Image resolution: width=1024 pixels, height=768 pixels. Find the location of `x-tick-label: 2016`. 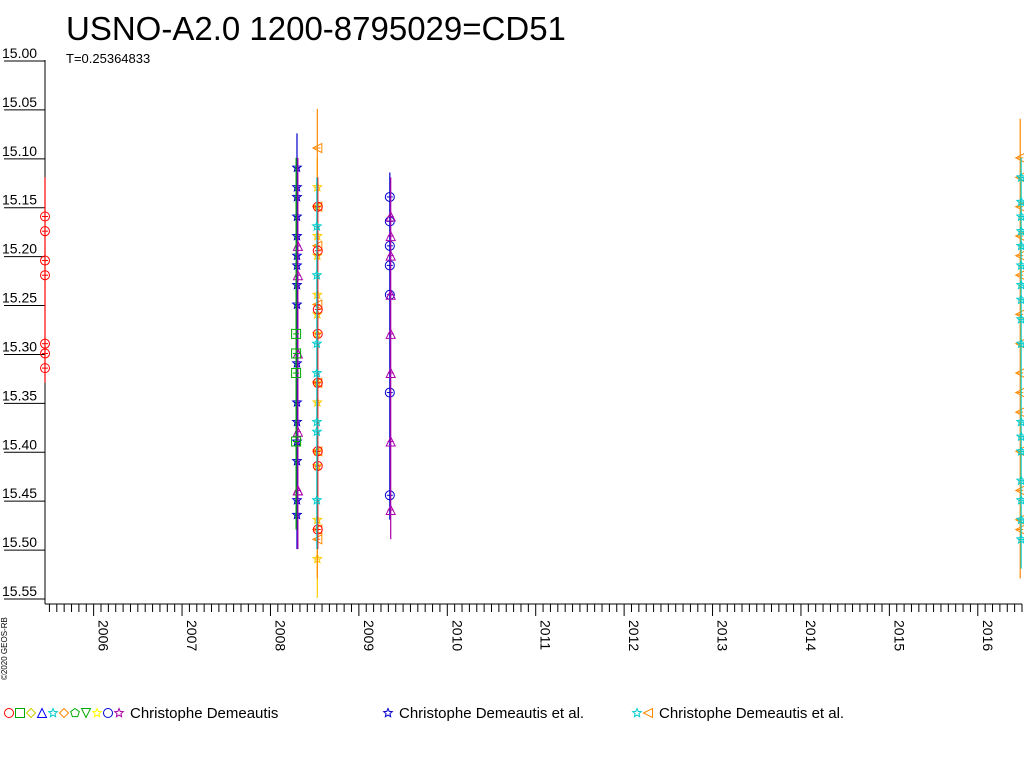

x-tick-label: 2016 is located at coordinates (988, 635).